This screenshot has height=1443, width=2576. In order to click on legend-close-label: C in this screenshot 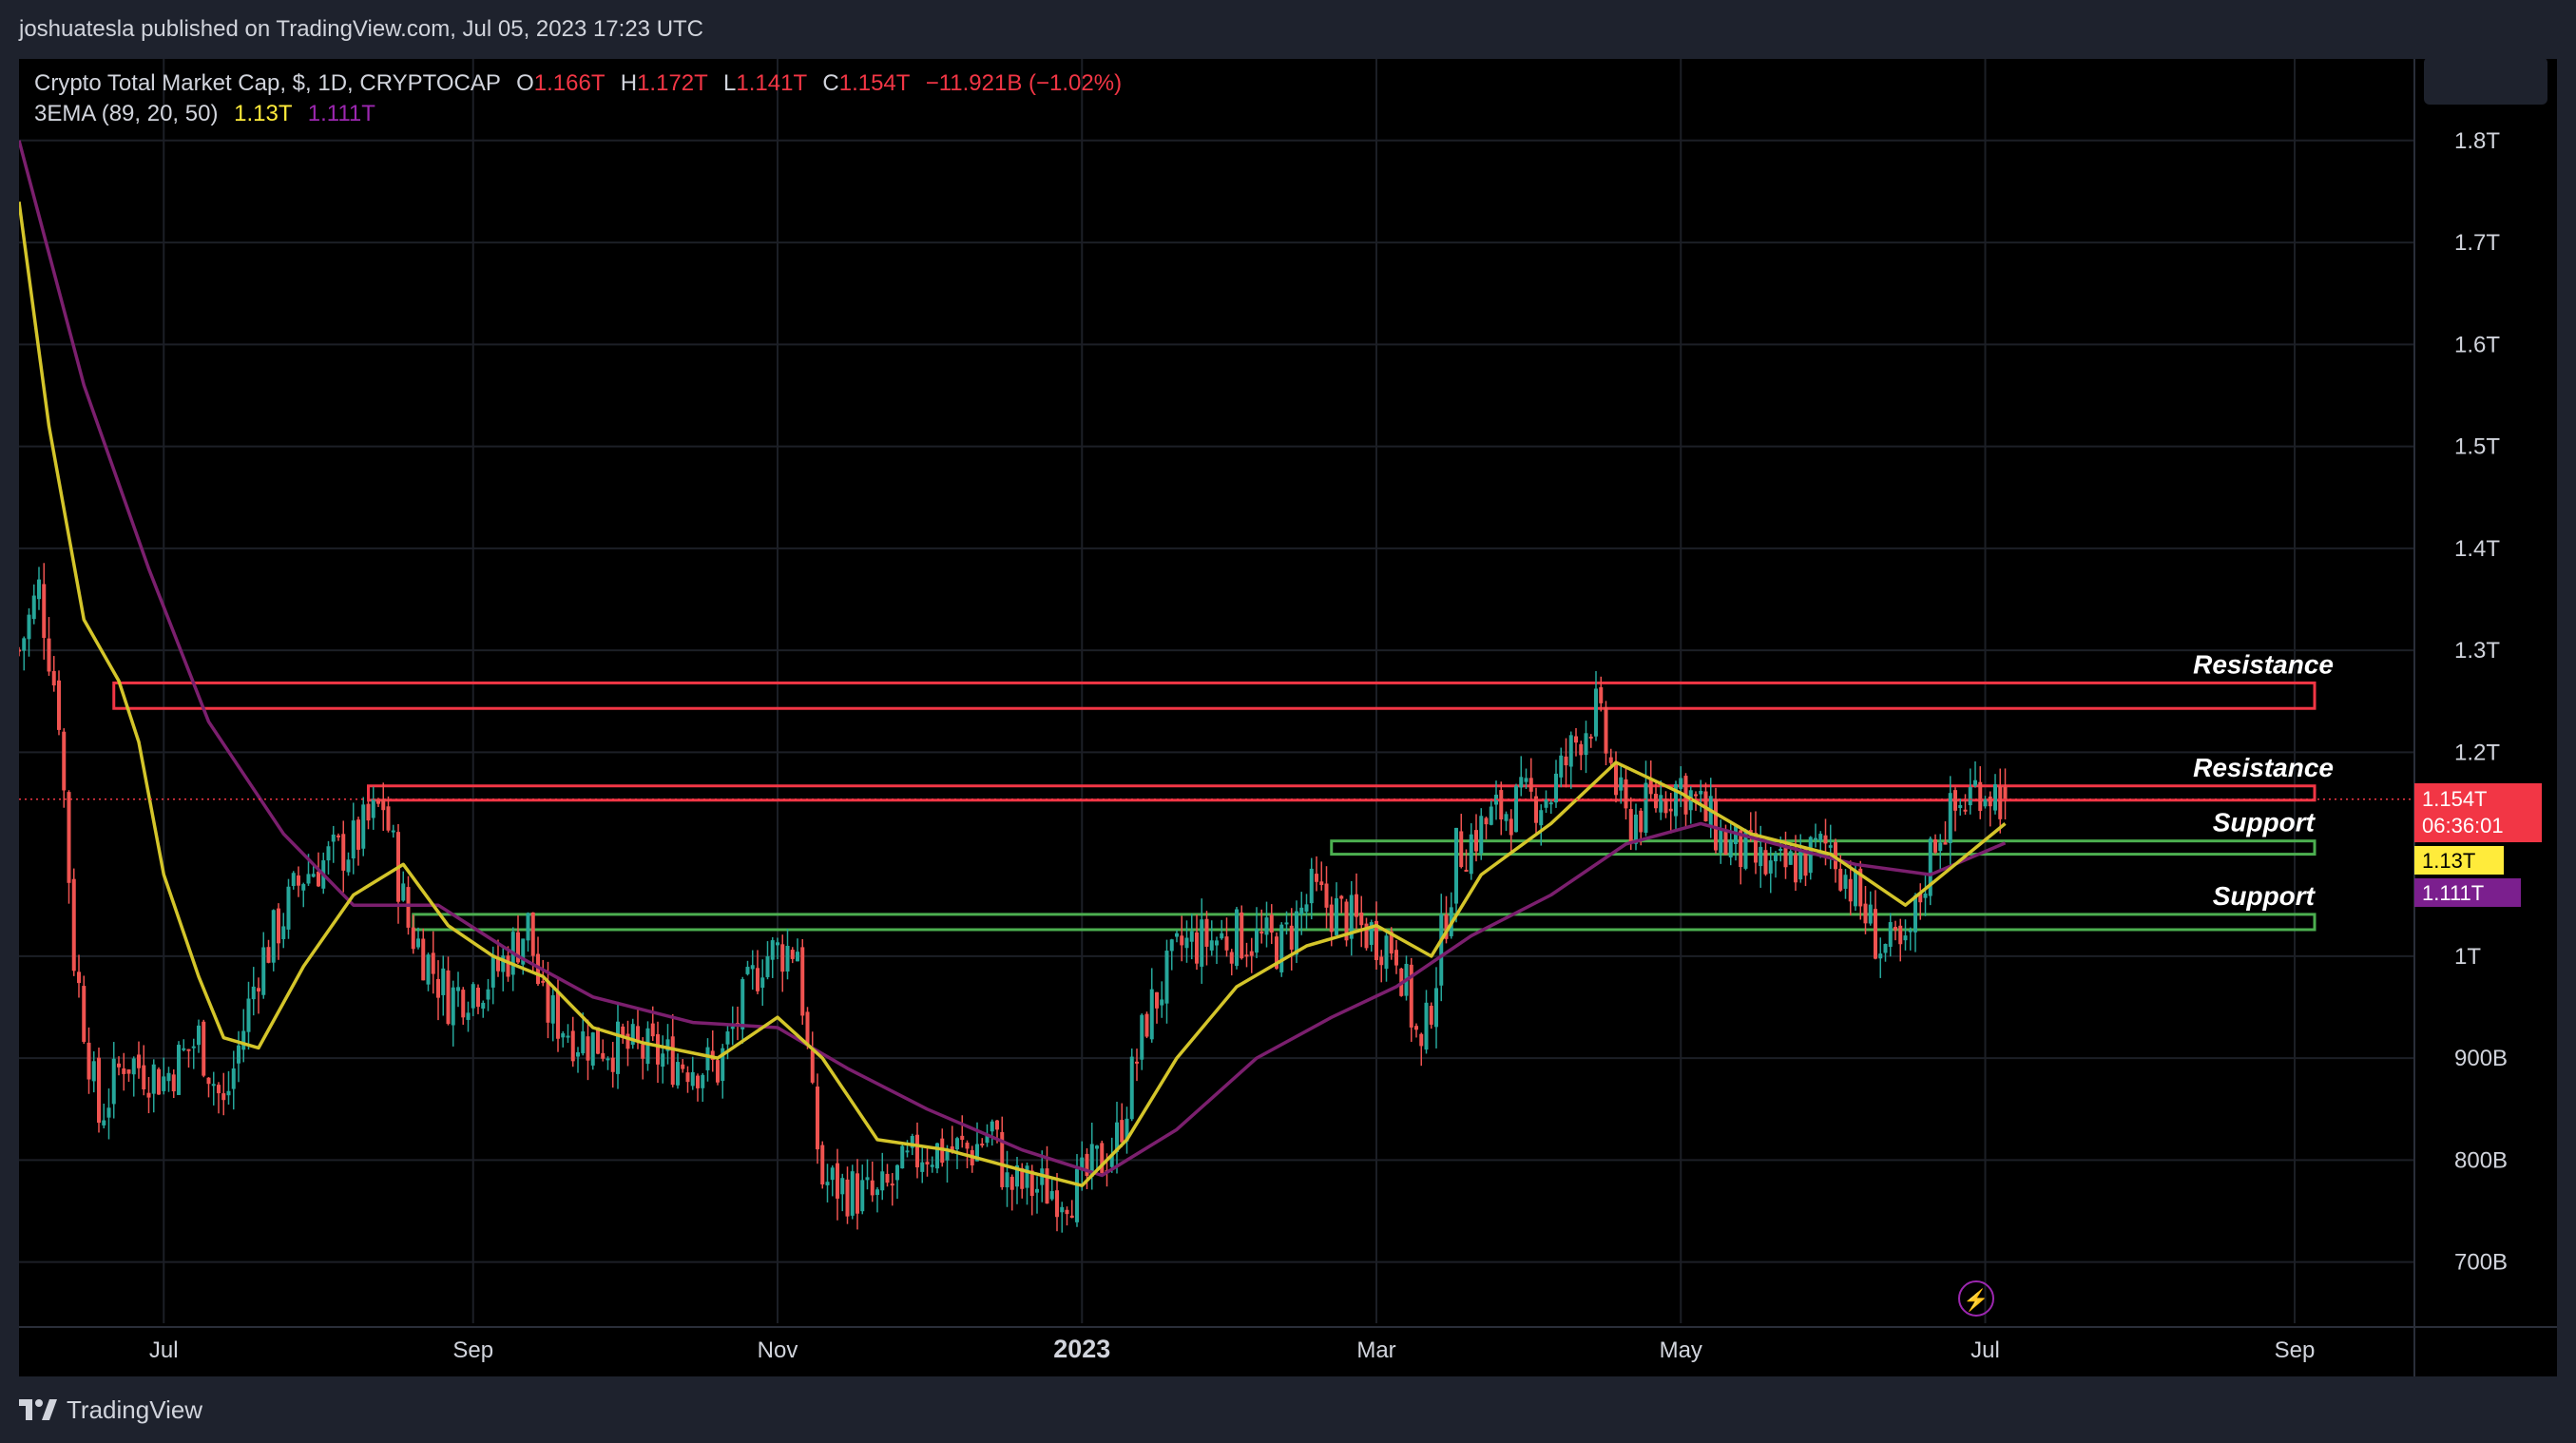, I will do `click(831, 83)`.